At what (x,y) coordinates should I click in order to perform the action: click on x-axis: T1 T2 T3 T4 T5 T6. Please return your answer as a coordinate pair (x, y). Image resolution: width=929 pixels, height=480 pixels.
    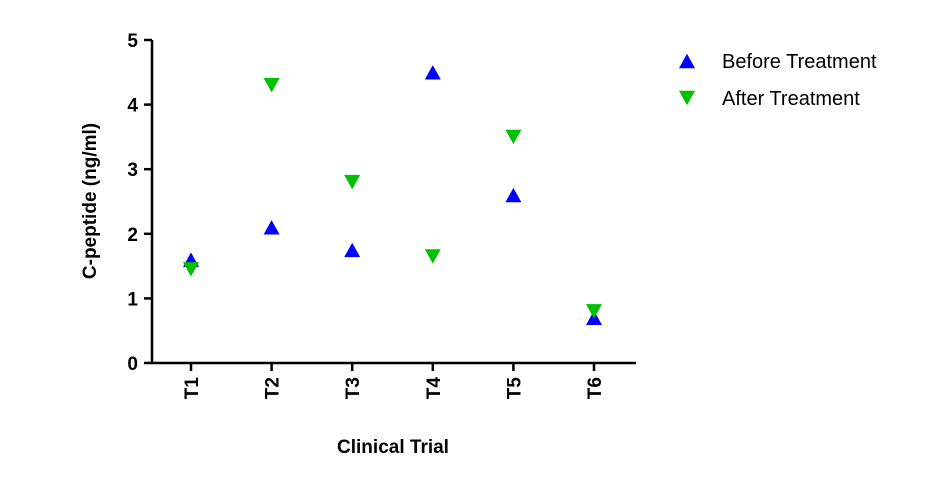
    Looking at the image, I should click on (394, 380).